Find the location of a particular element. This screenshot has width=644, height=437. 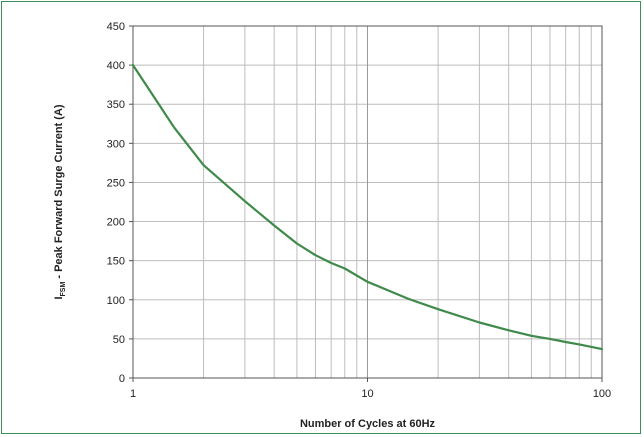

y-tick-label: 400 is located at coordinates (116, 66).